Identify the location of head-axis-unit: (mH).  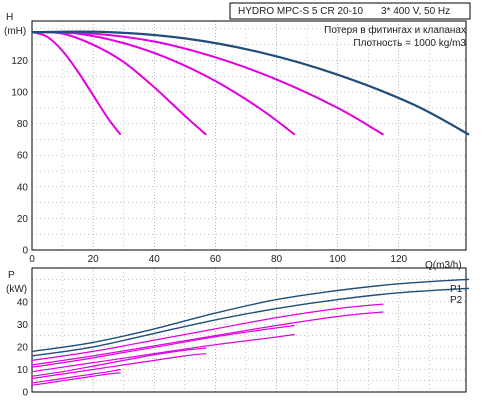
(15, 31).